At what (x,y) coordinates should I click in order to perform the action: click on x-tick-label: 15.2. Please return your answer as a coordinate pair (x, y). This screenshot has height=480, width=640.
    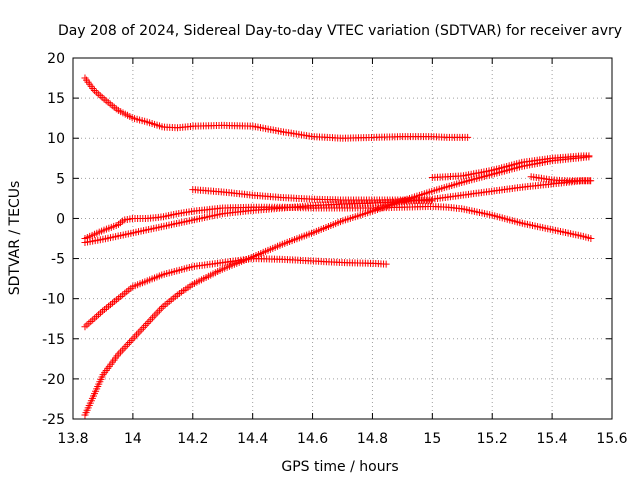
    Looking at the image, I should click on (492, 439).